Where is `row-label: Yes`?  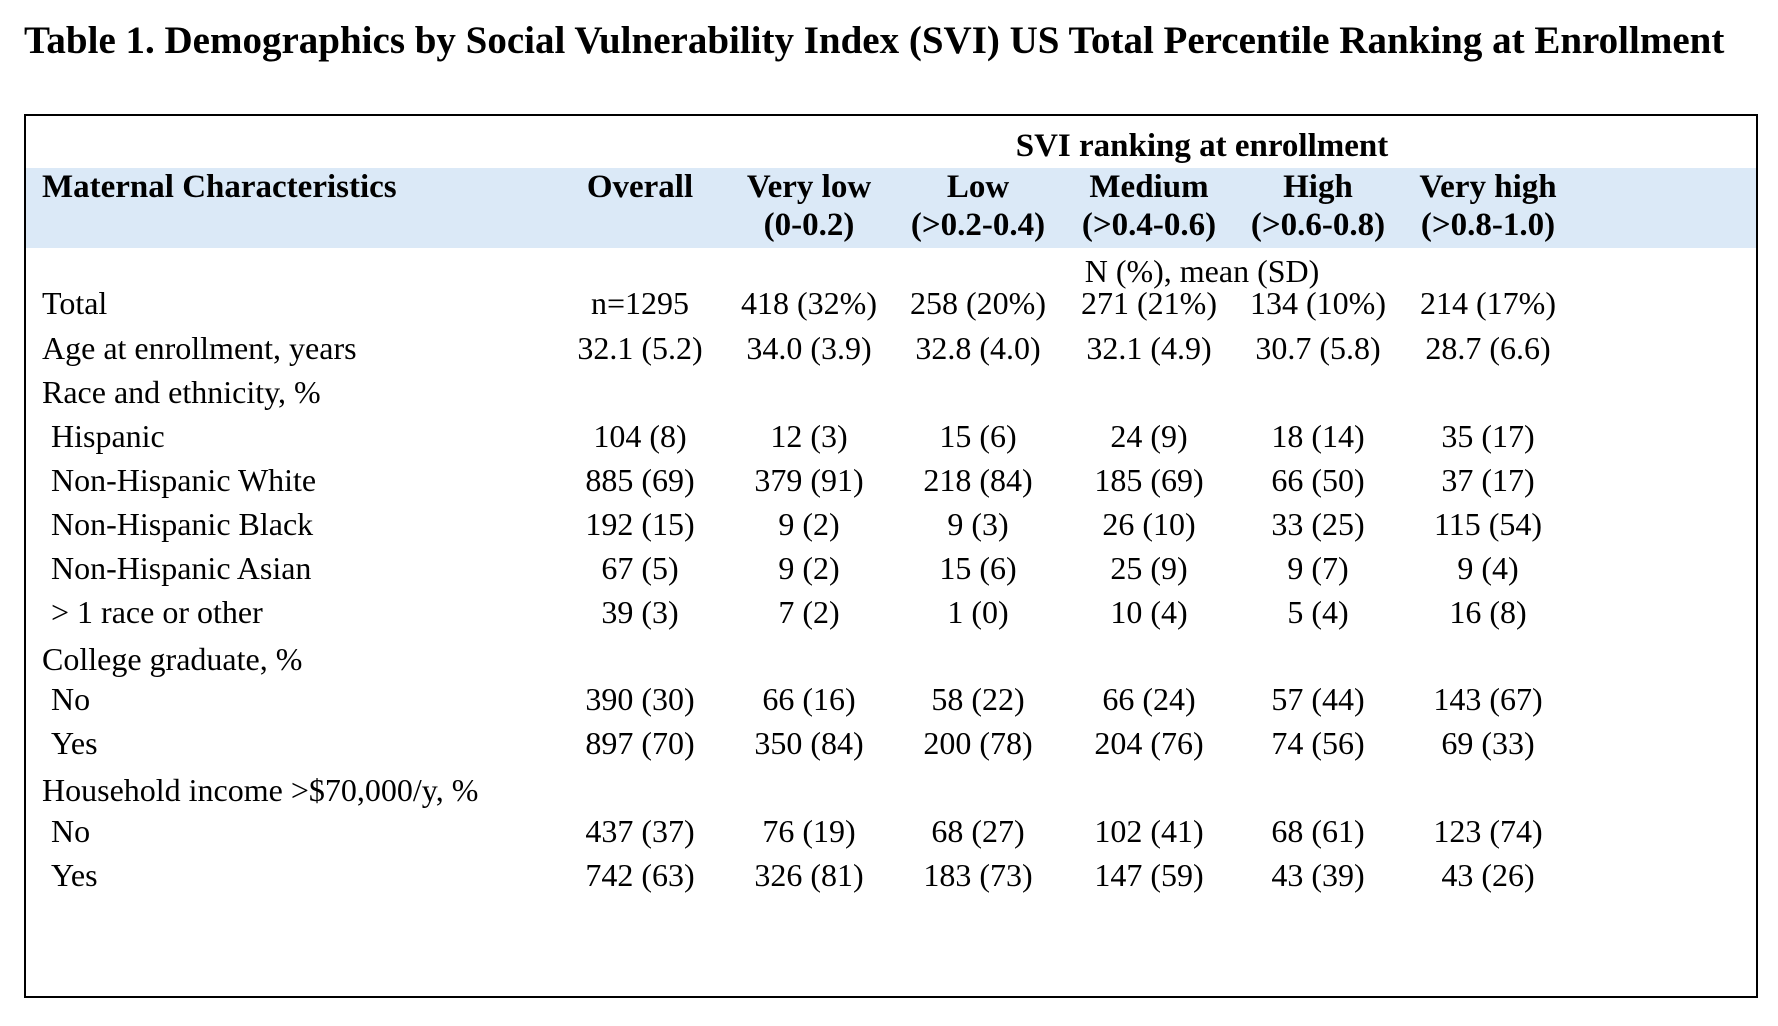 row-label: Yes is located at coordinates (74, 743).